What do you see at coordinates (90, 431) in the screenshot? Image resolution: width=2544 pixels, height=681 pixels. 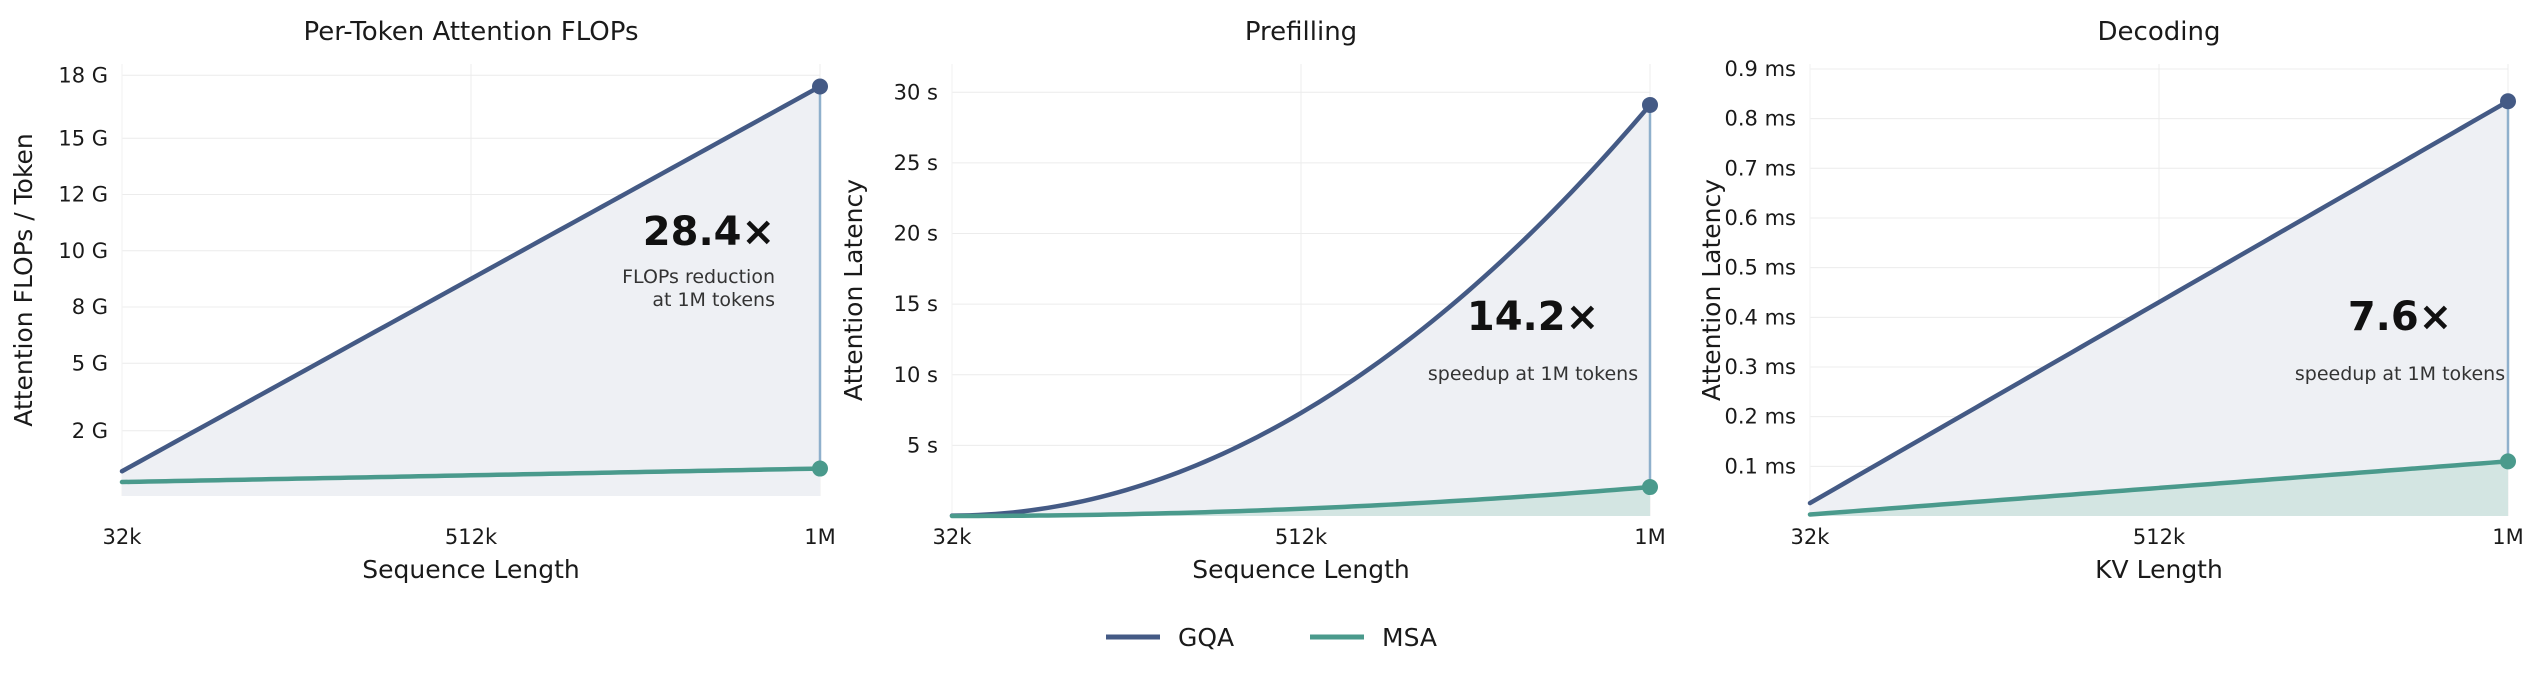 I see `y-tick-label: 2 G` at bounding box center [90, 431].